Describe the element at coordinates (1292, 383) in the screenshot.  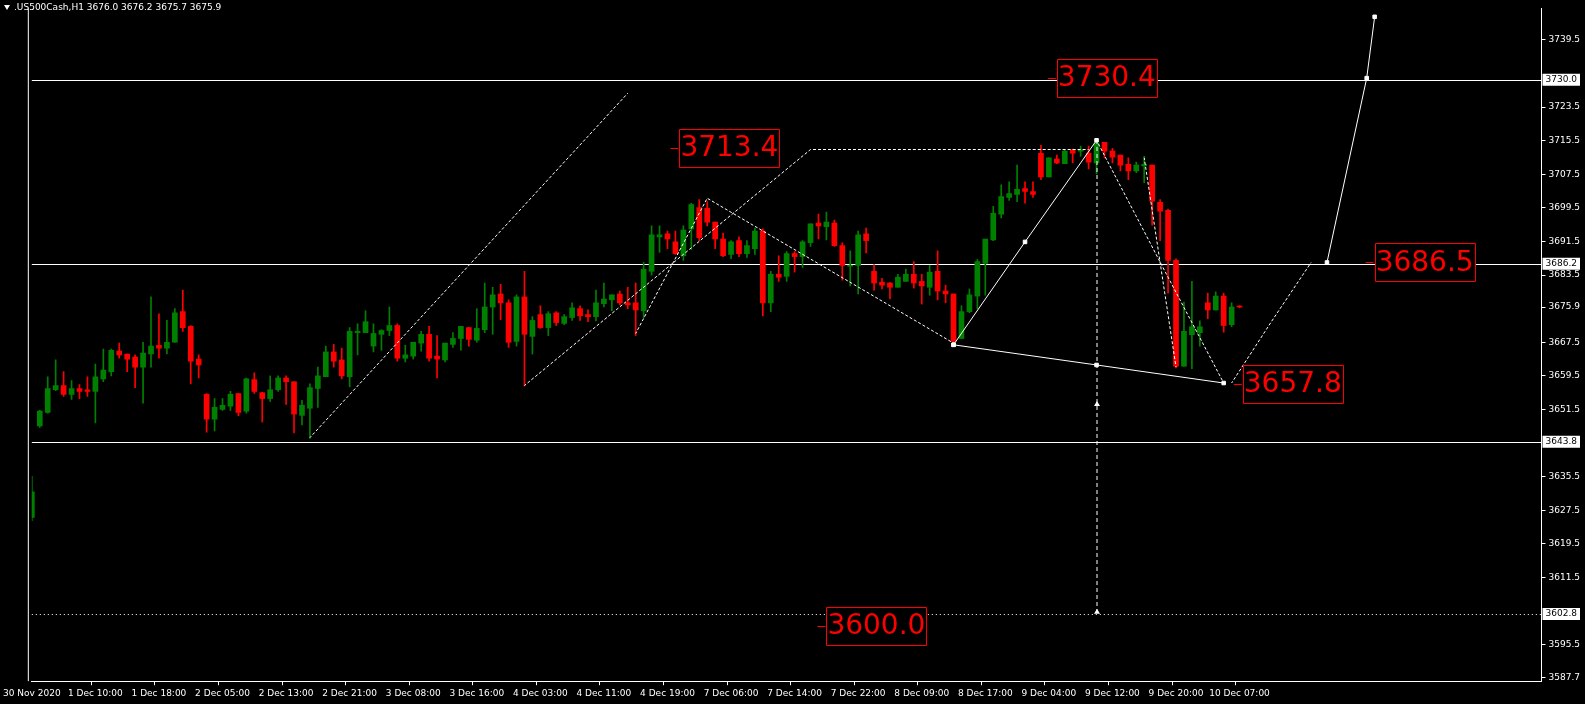
I see `annotation: 3657.8` at that location.